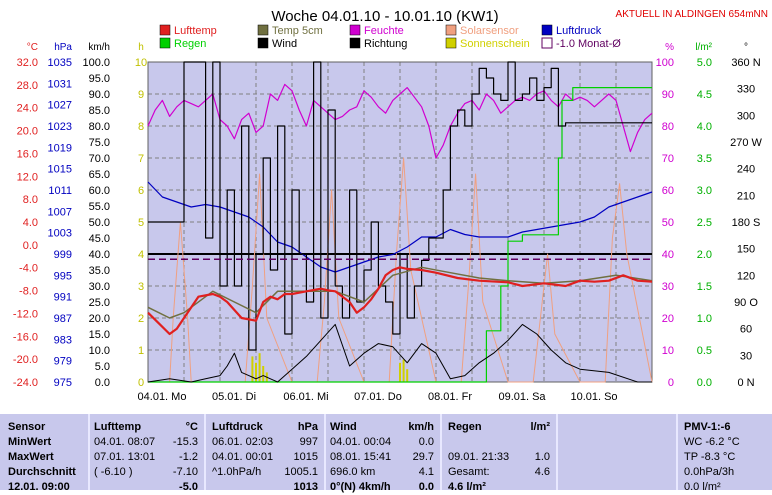 Image resolution: width=772 pixels, height=495 pixels. Describe the element at coordinates (704, 351) in the screenshot. I see `rain-tick-label: 0.5` at that location.